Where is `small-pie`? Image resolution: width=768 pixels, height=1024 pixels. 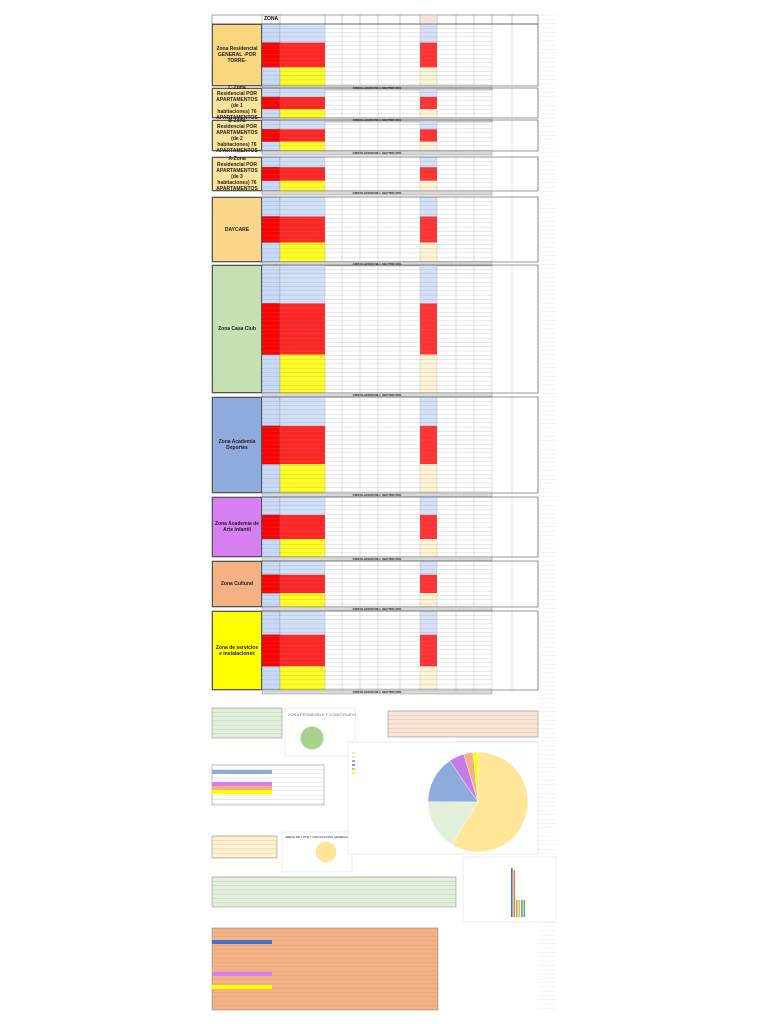 small-pie is located at coordinates (326, 852).